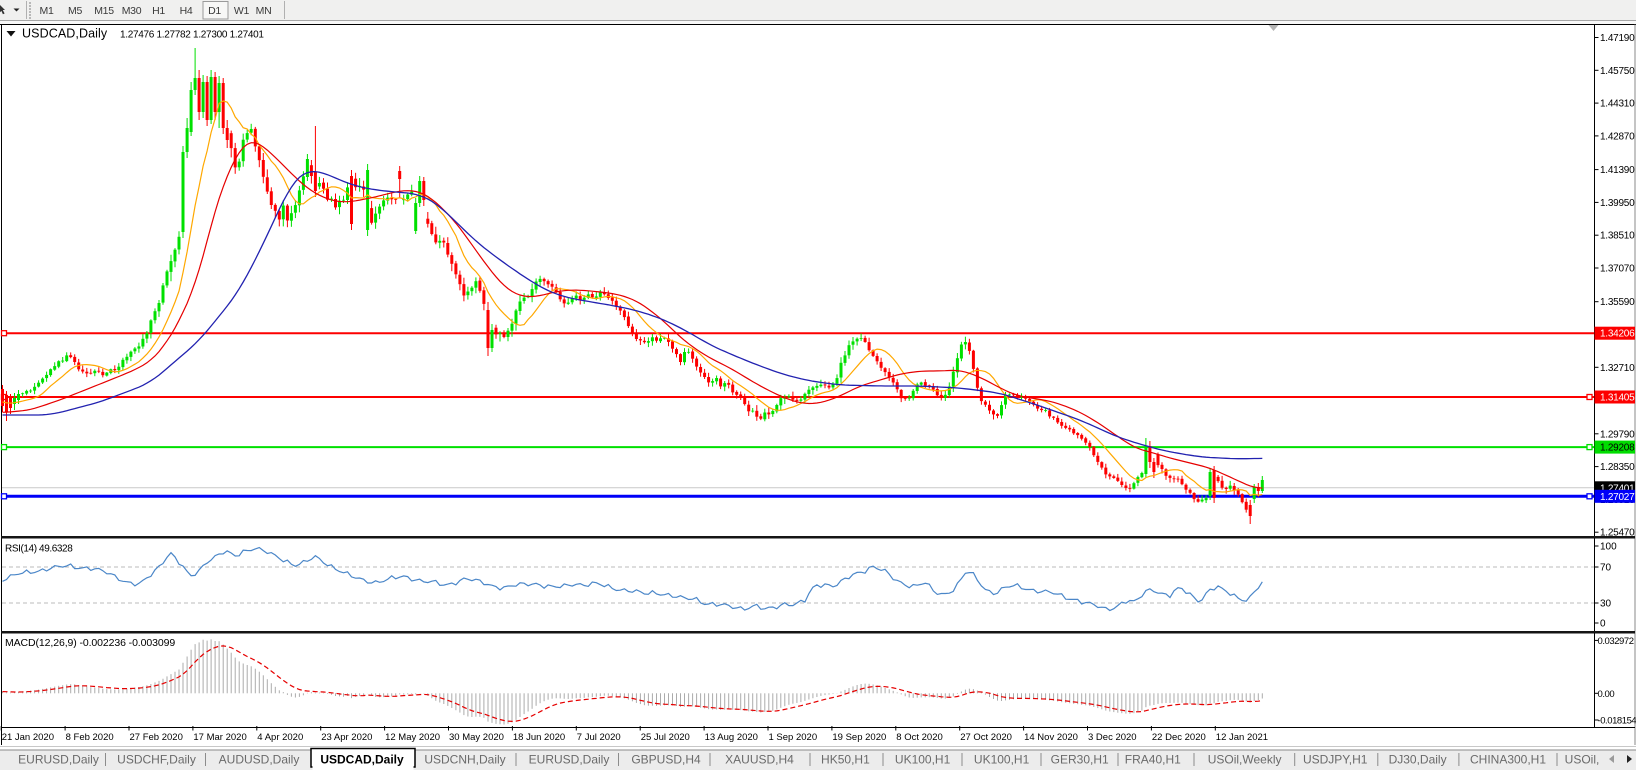 Image resolution: width=1636 pixels, height=770 pixels. Describe the element at coordinates (1603, 624) in the screenshot. I see `svg-text: 0` at that location.